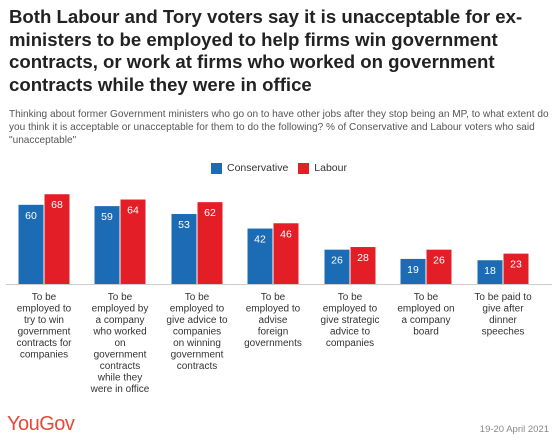 The height and width of the screenshot is (442, 558). Describe the element at coordinates (425, 315) in the screenshot. I see `category-label-5: To be employed on a company board` at that location.